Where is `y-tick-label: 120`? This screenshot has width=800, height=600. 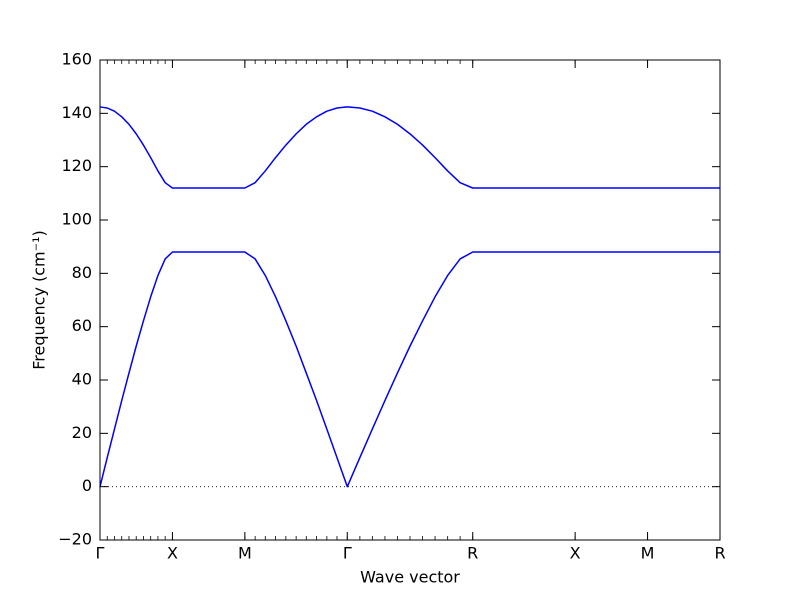
y-tick-label: 120 is located at coordinates (76, 165).